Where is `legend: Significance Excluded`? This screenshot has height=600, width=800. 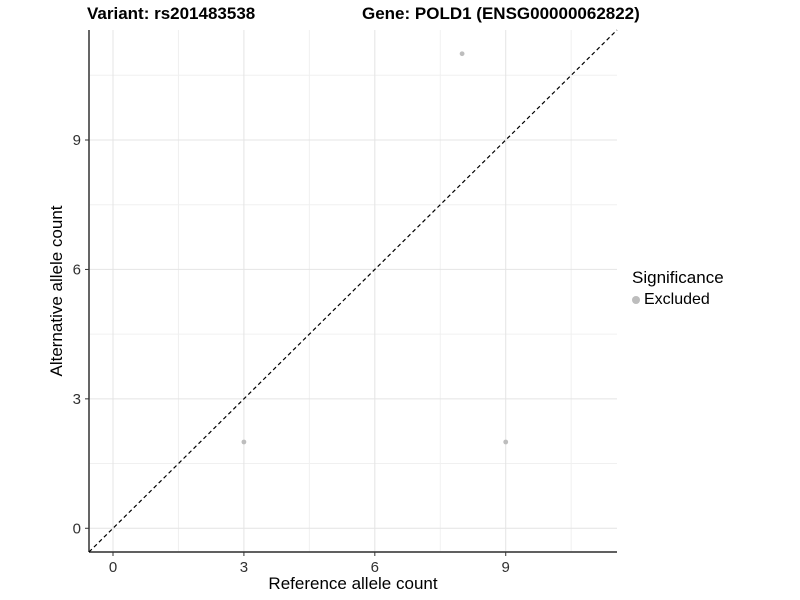 legend: Significance Excluded is located at coordinates (678, 288).